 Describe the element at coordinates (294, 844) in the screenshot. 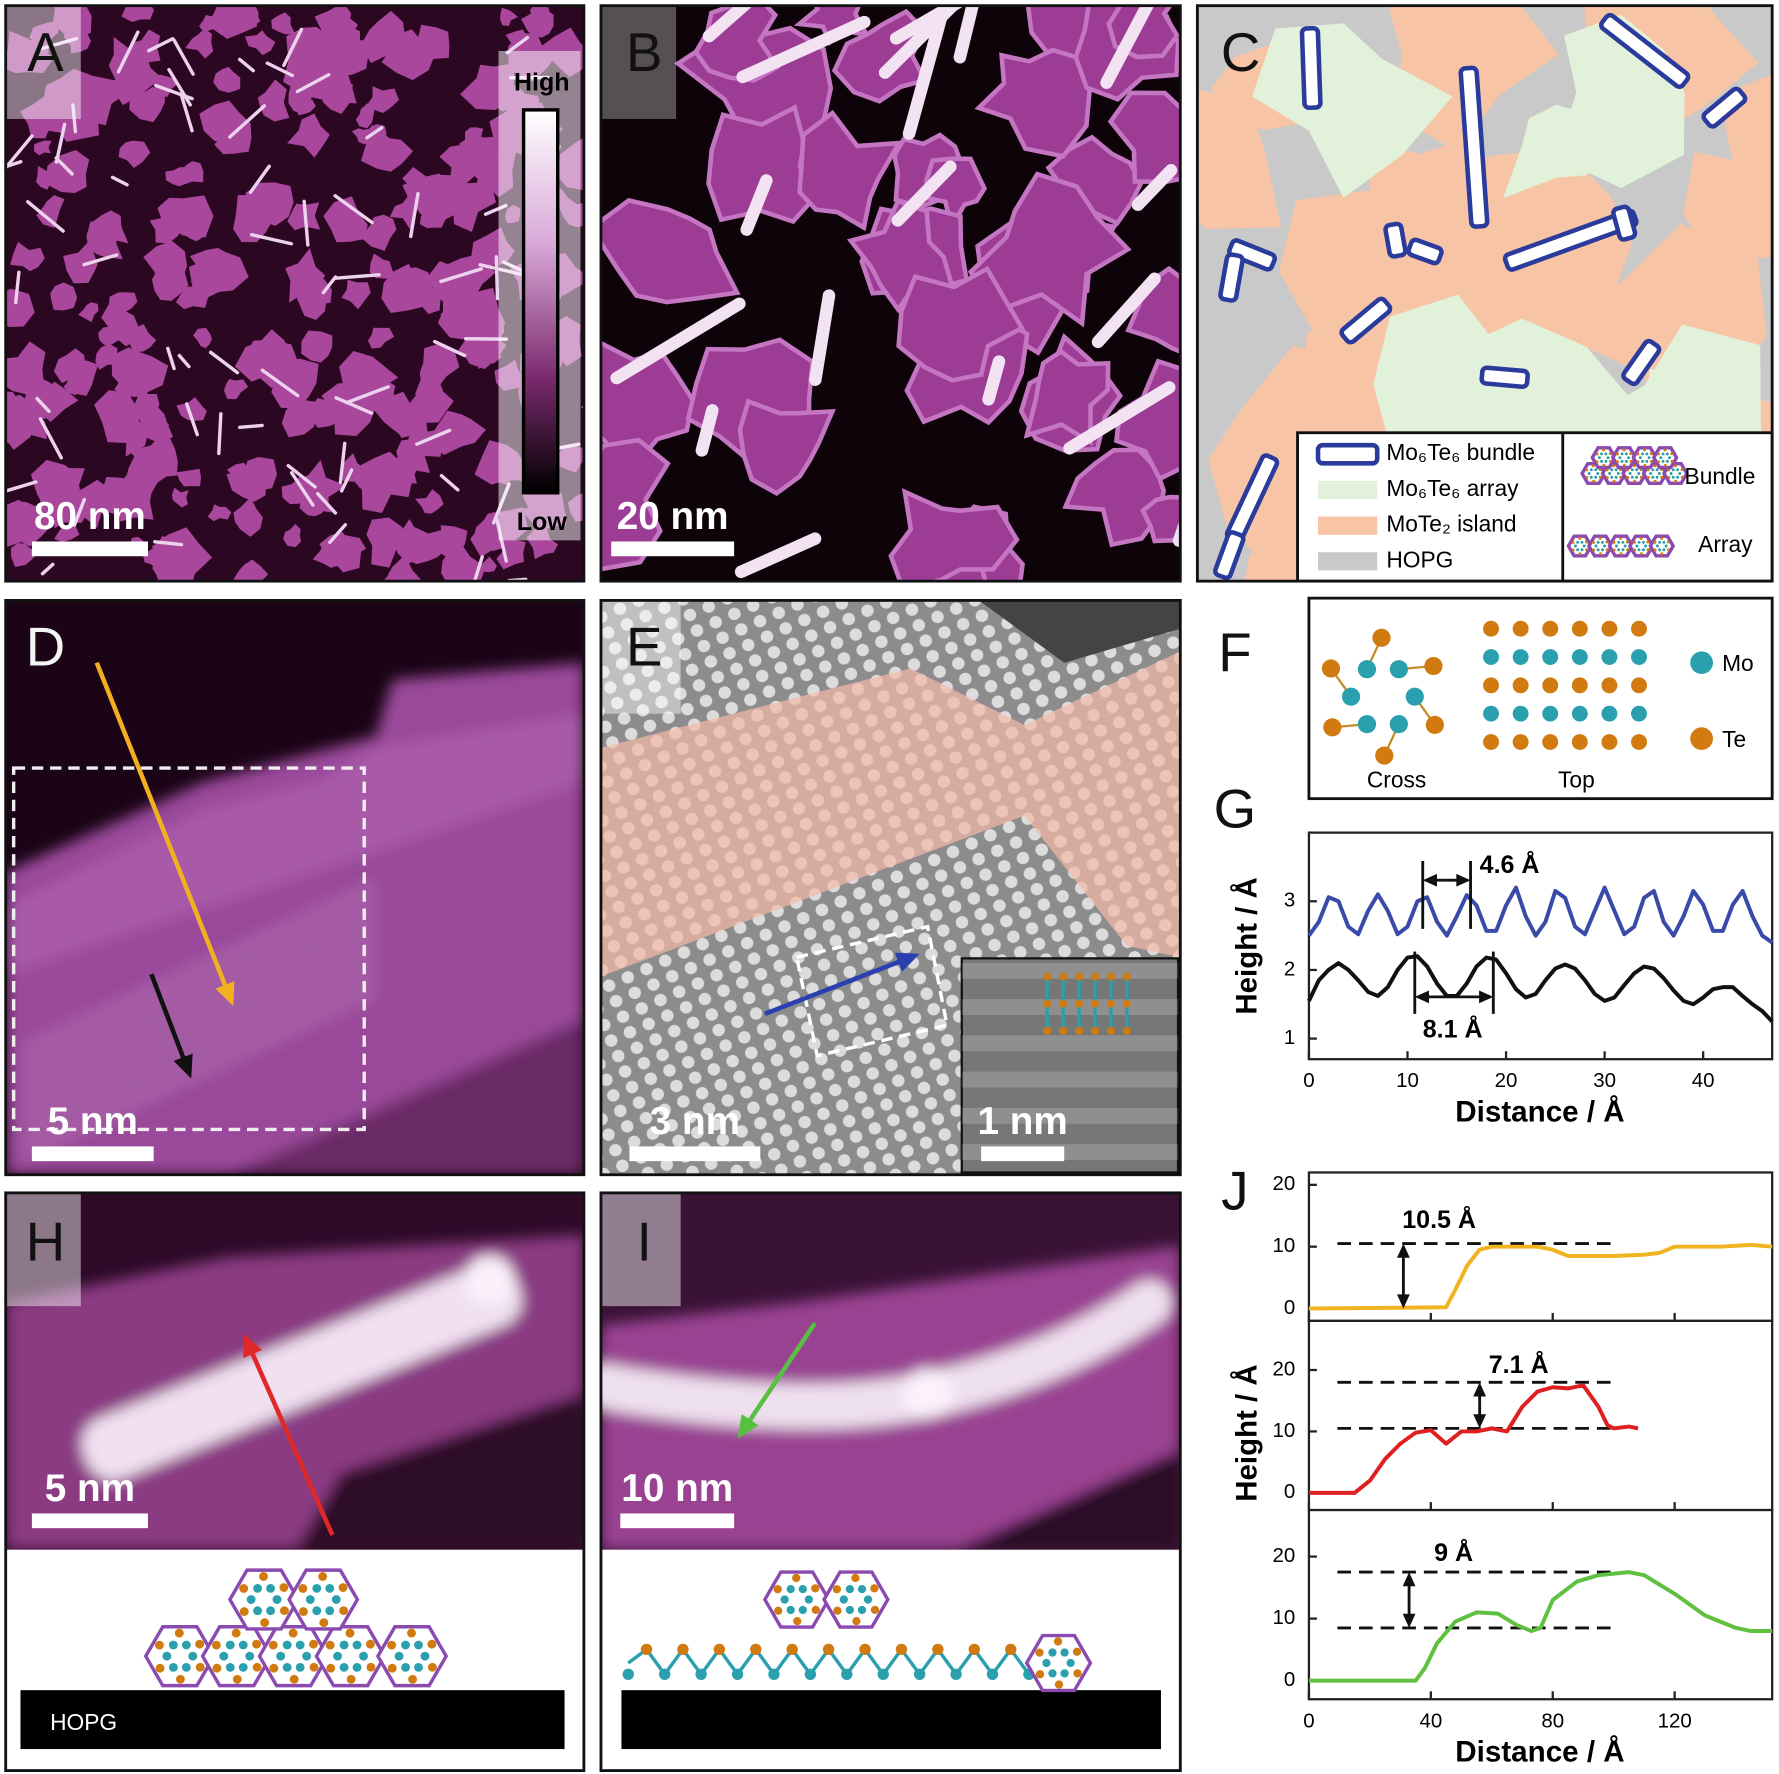

I see `terrace-upper` at that location.